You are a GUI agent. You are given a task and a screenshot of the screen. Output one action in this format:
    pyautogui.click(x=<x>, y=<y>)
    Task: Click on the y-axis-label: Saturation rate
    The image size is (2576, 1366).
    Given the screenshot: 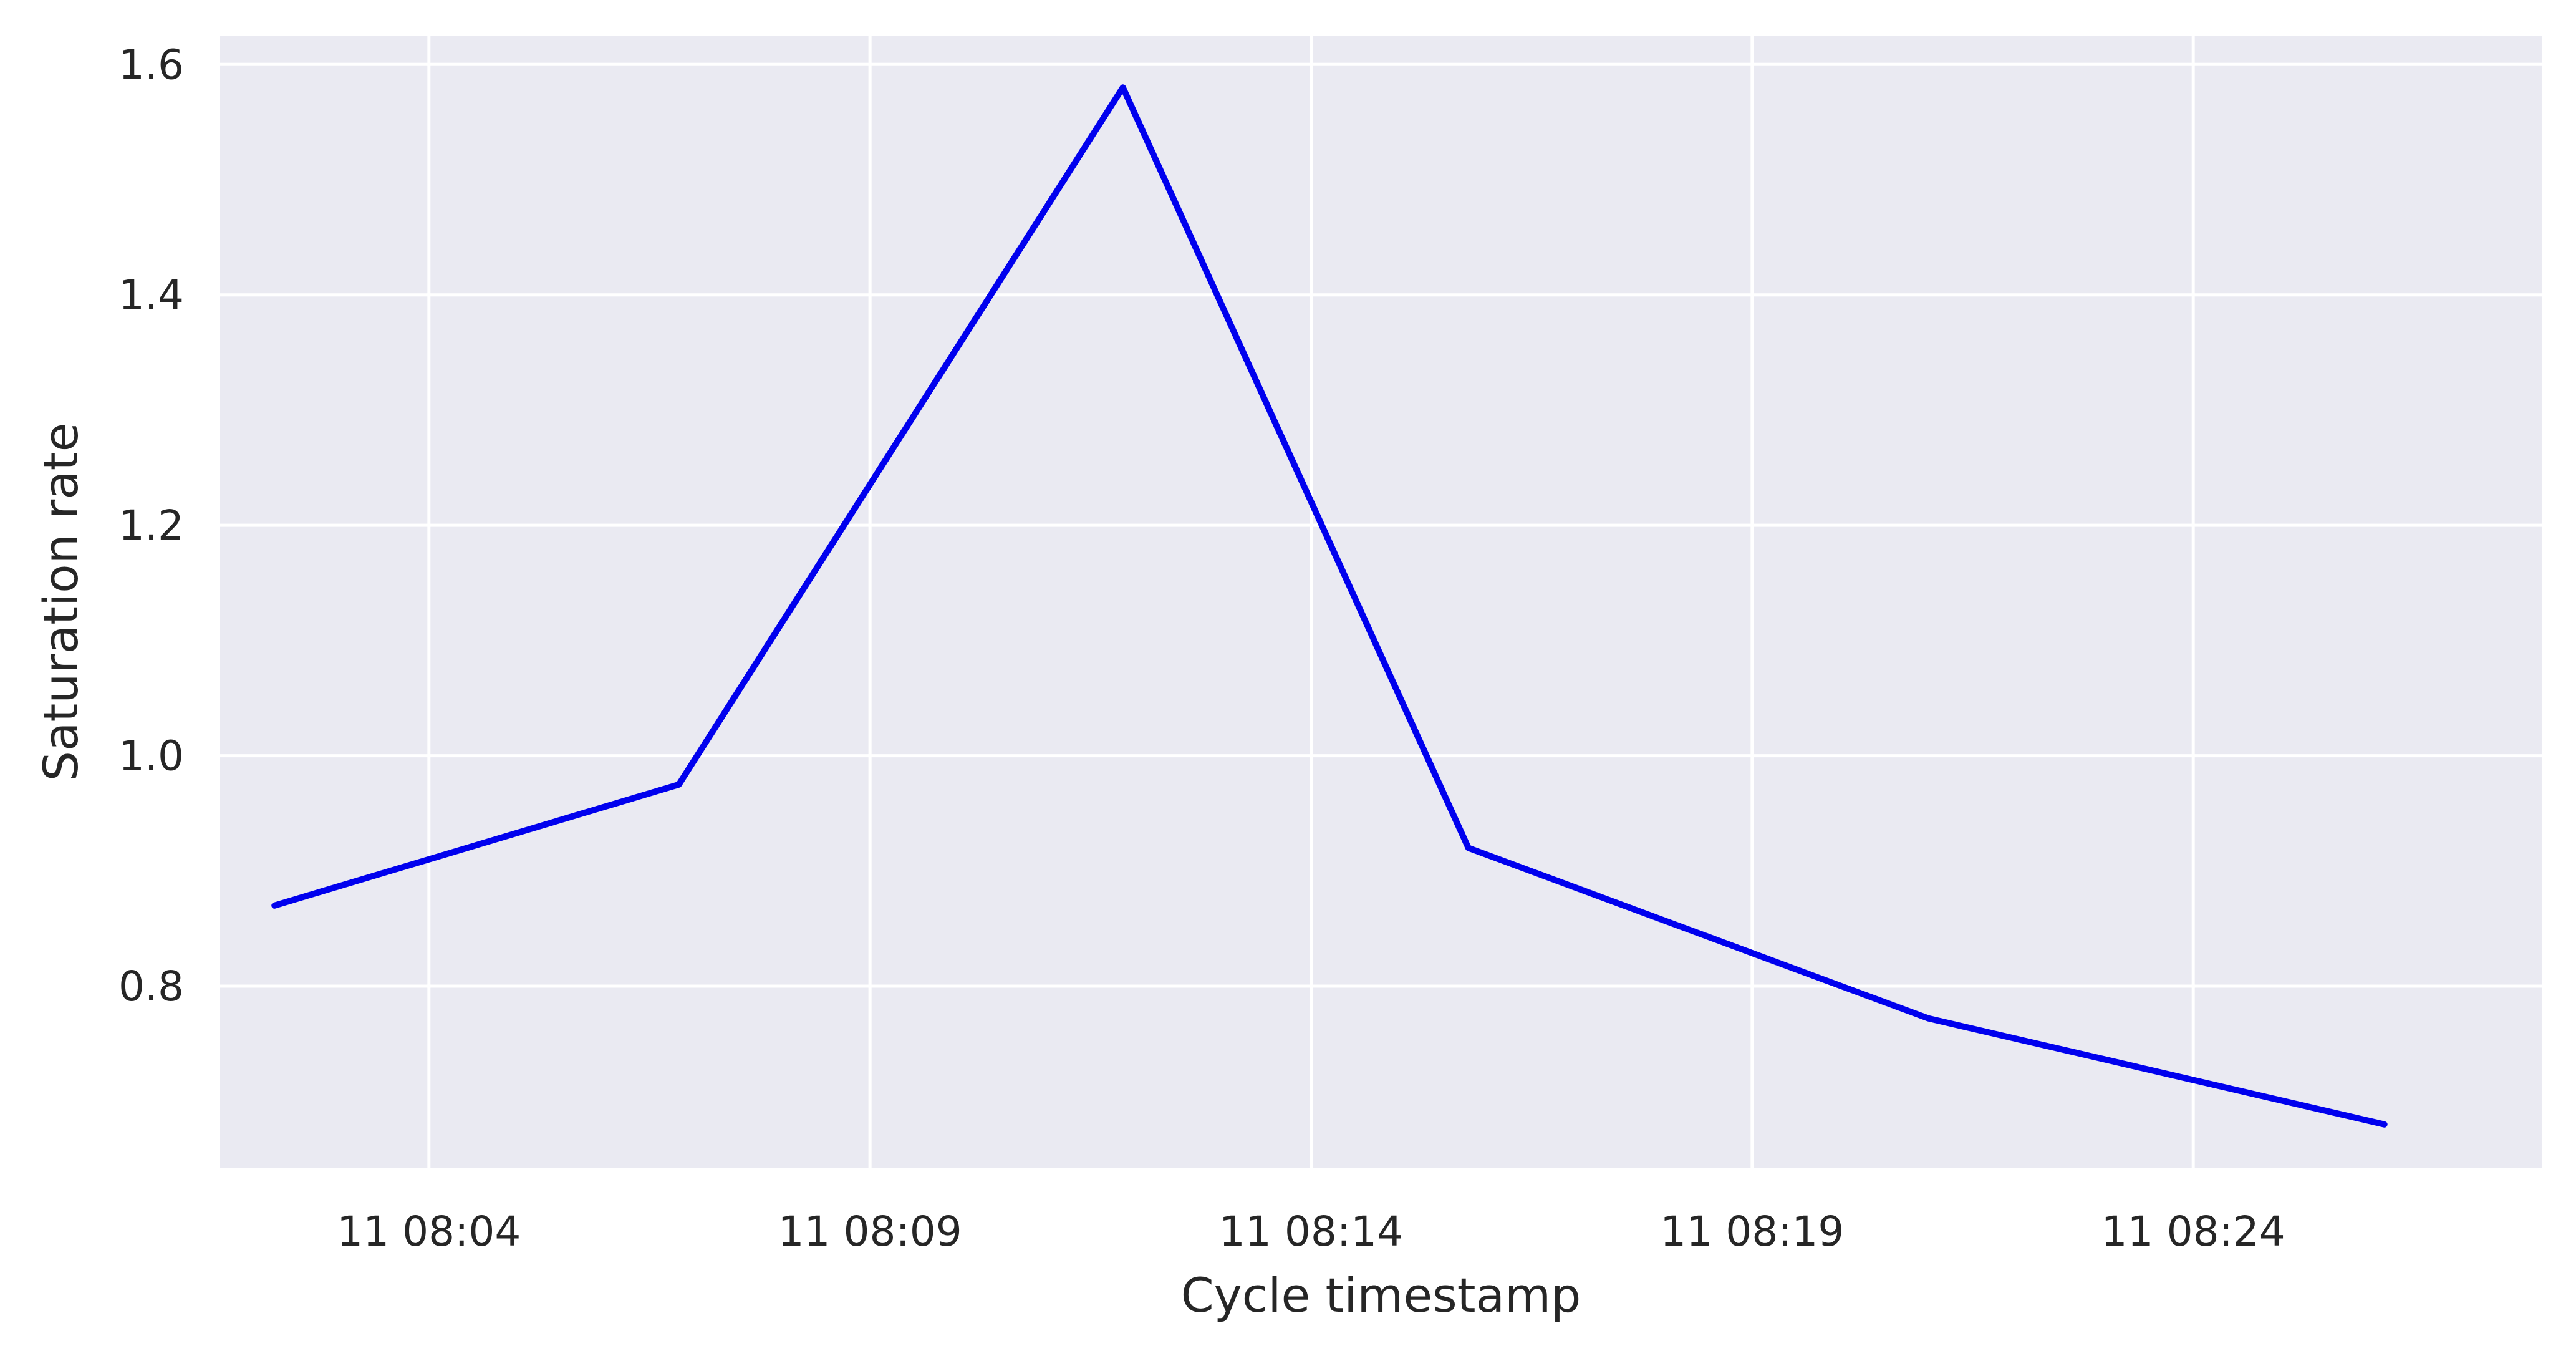 What is the action you would take?
    pyautogui.click(x=61, y=602)
    